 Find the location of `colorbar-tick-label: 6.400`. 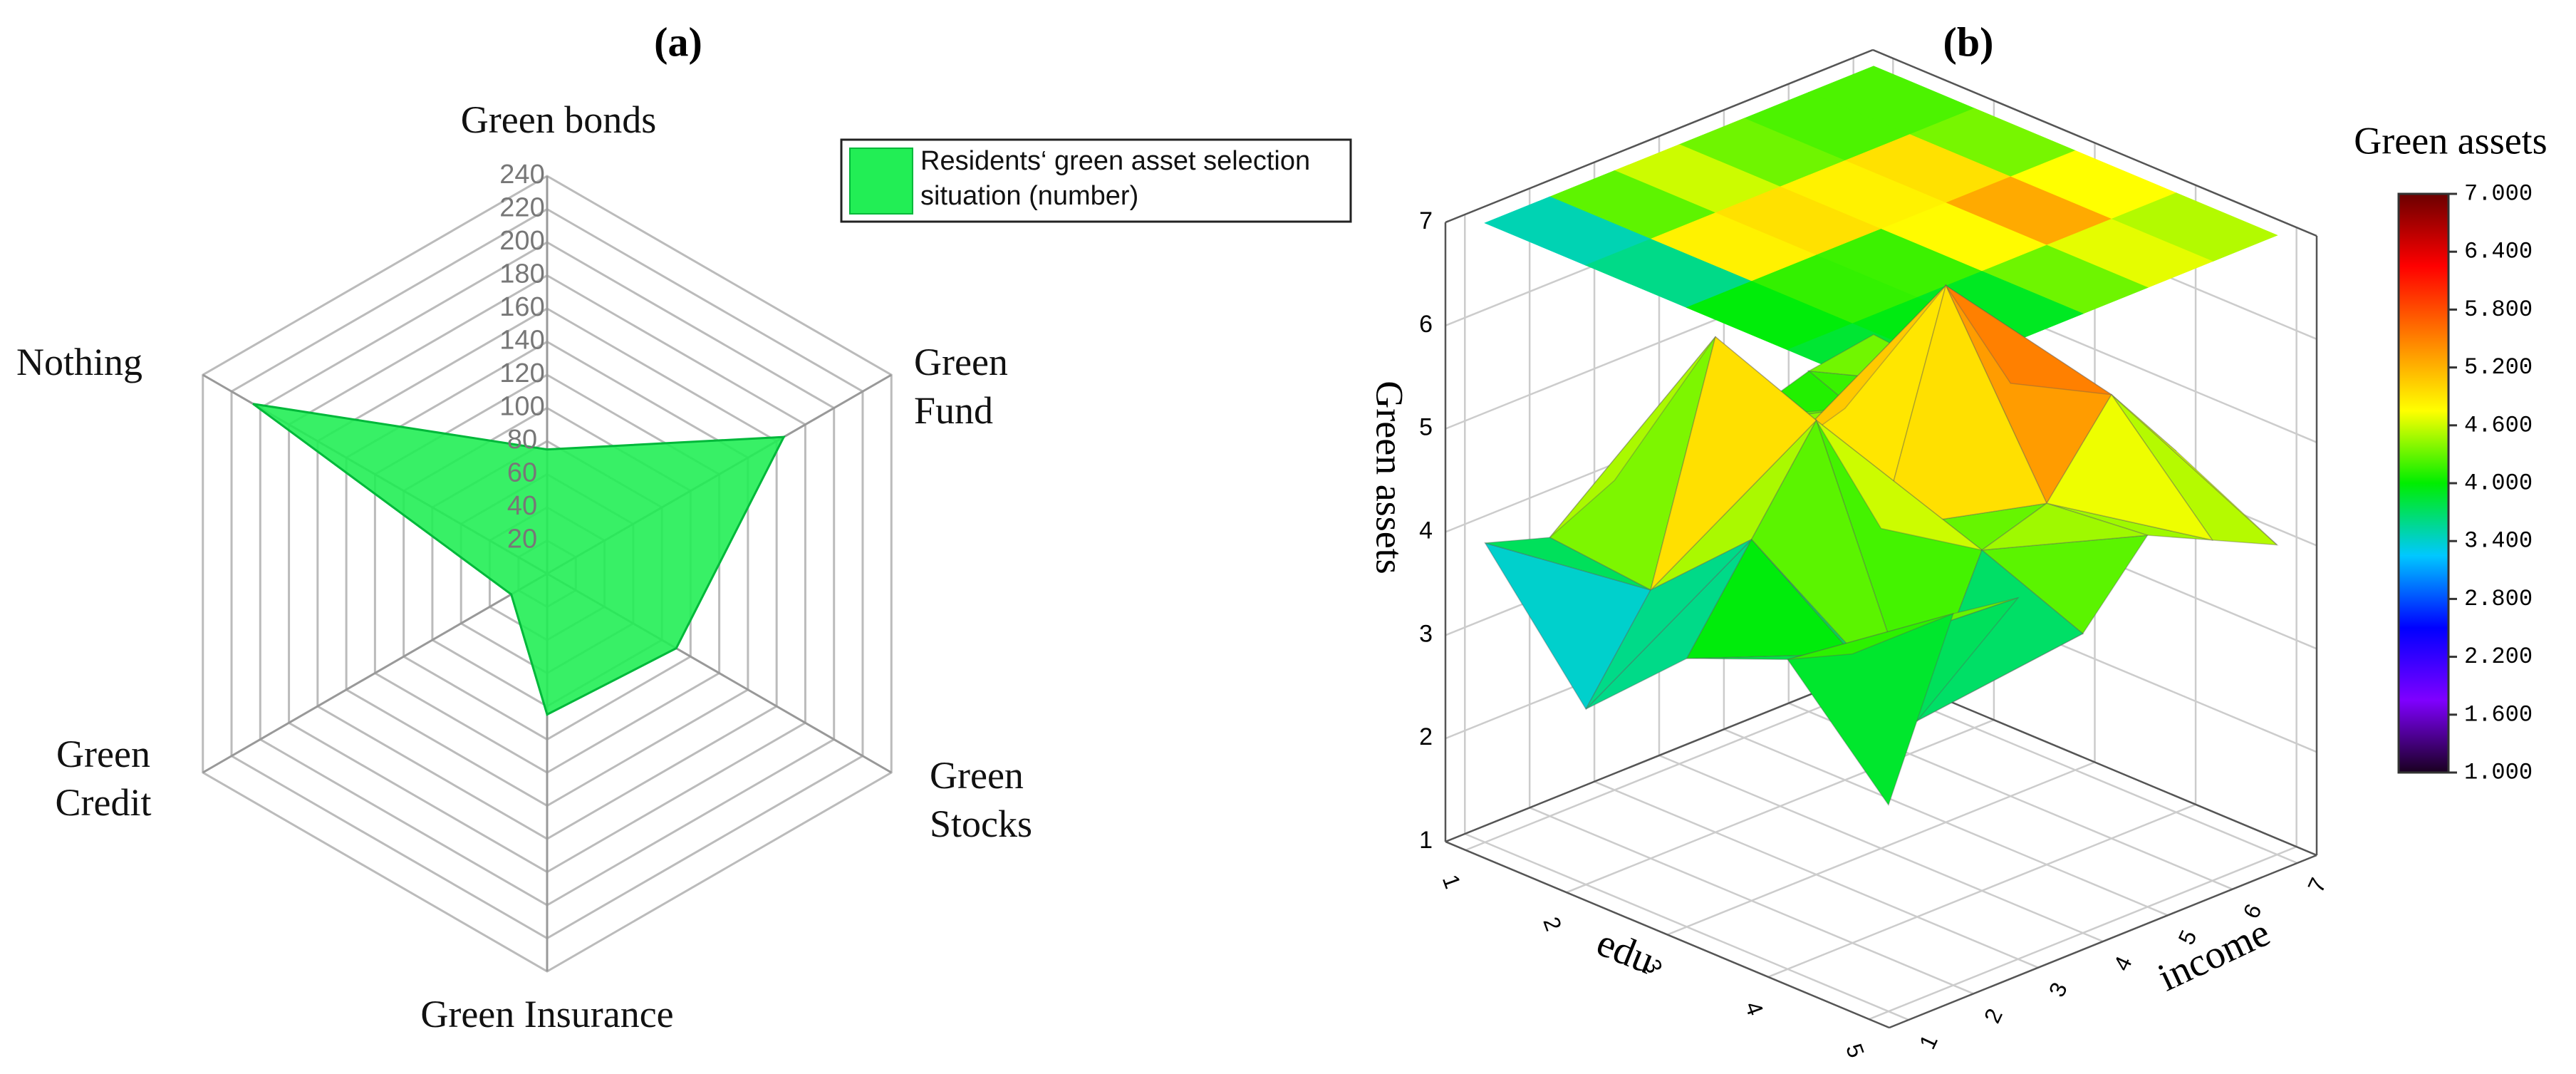

colorbar-tick-label: 6.400 is located at coordinates (2498, 252).